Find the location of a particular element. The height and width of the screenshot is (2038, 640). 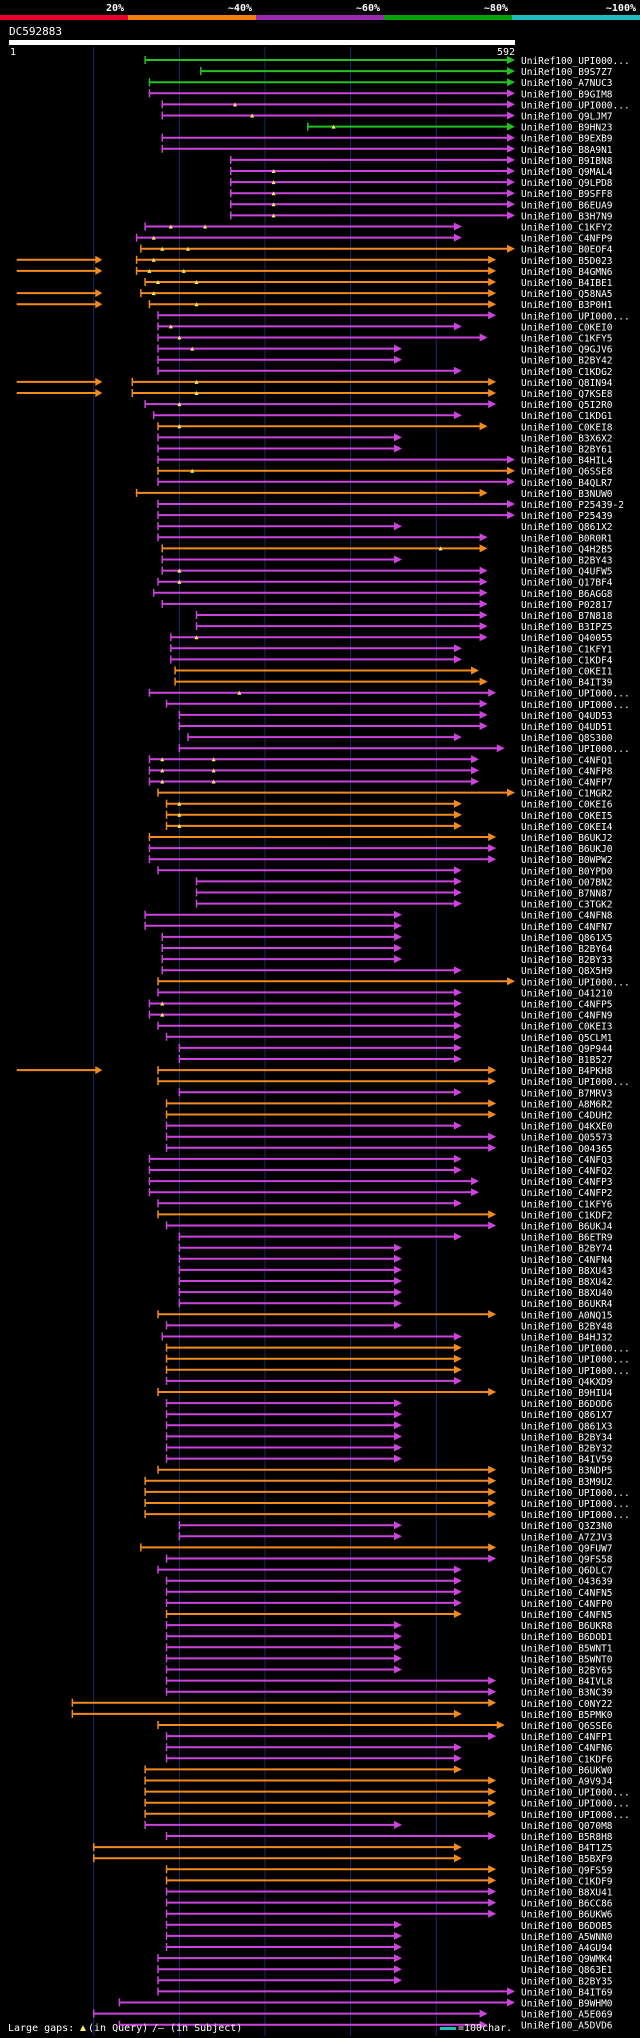

hit-label: UniRef100_Q9WMK4 is located at coordinates (567, 1959).